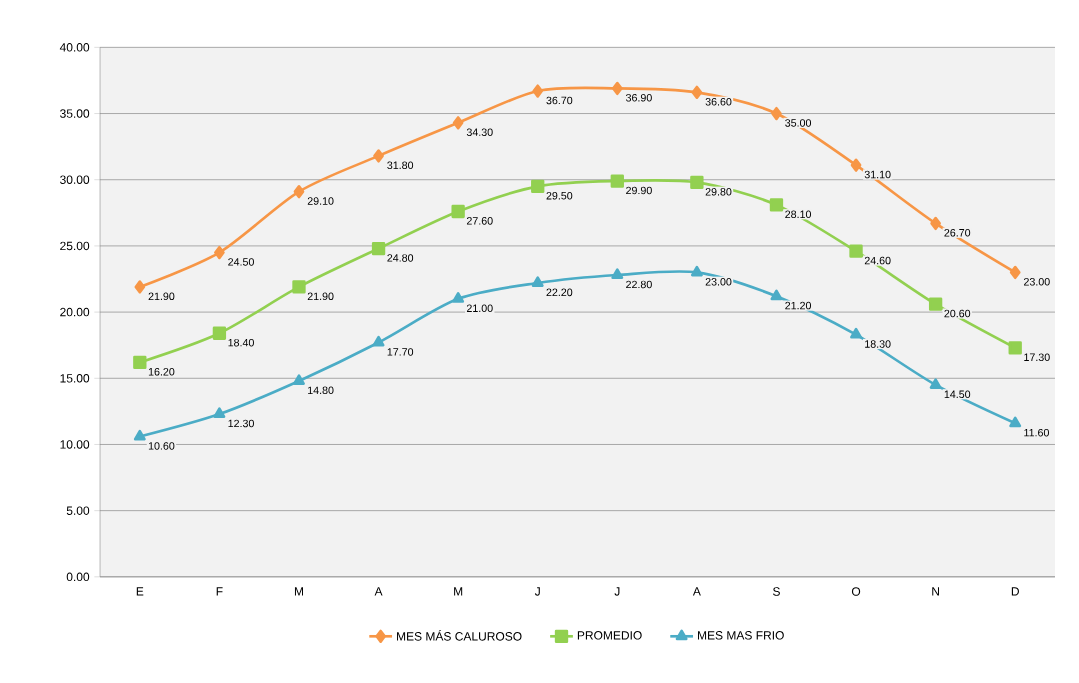 This screenshot has height=683, width=1079. Describe the element at coordinates (75, 246) in the screenshot. I see `y-tick-label: 25.00` at that location.